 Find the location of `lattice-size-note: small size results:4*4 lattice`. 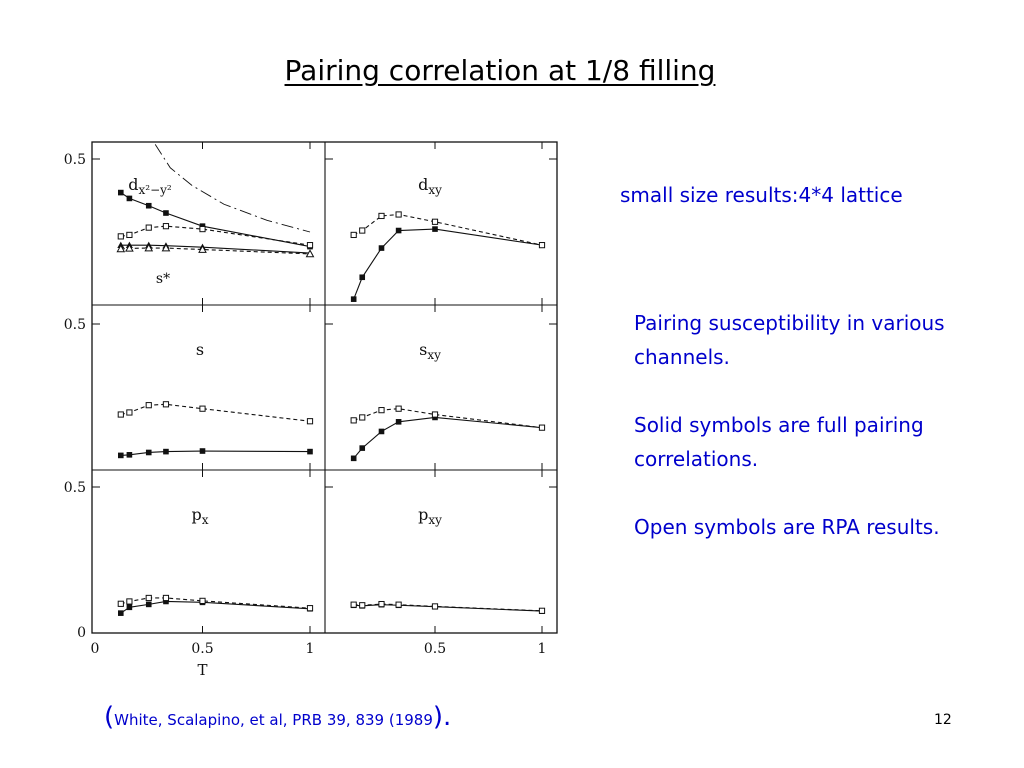

lattice-size-note: small size results:4*4 lattice is located at coordinates (761, 195).